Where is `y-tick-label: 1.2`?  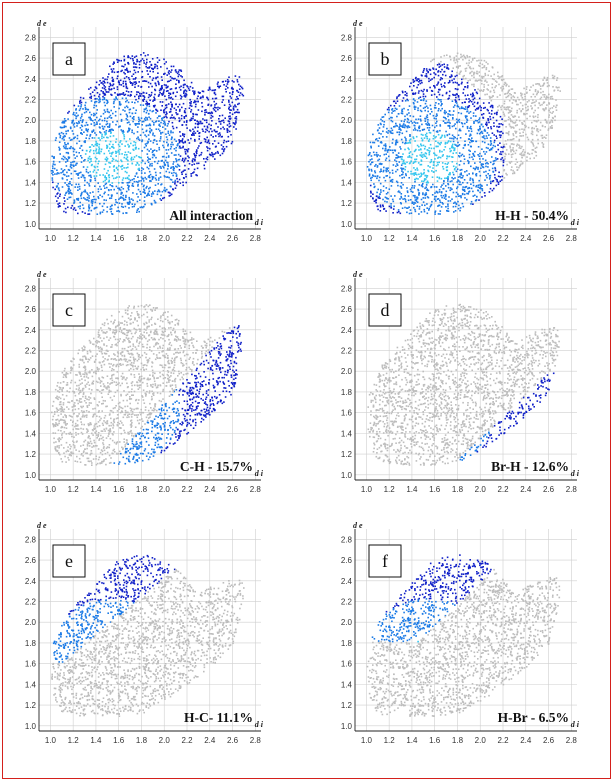
y-tick-label: 1.2 is located at coordinates (31, 203).